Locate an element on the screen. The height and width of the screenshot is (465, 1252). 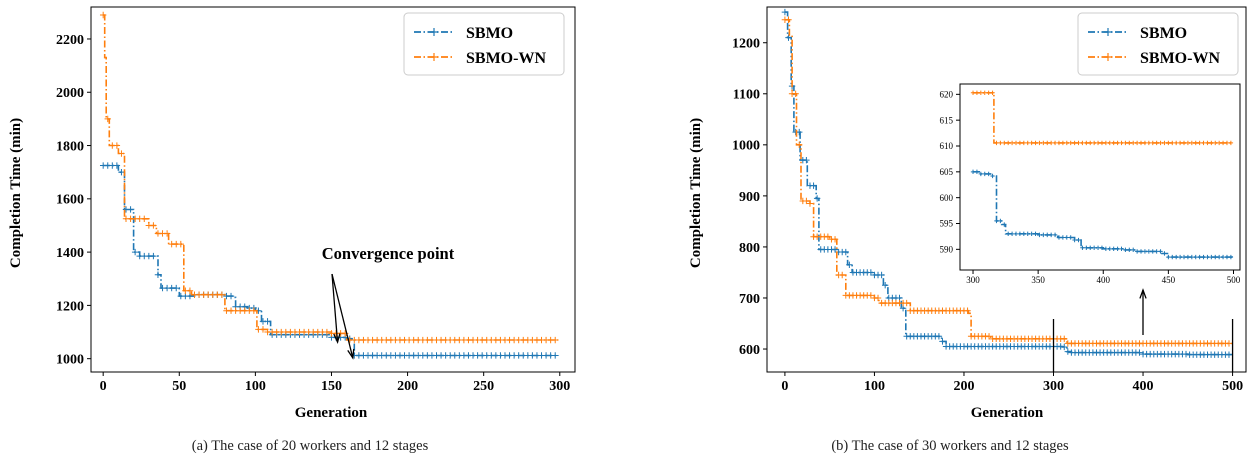
chart-b-xtick-label: 300 is located at coordinates (1053, 386).